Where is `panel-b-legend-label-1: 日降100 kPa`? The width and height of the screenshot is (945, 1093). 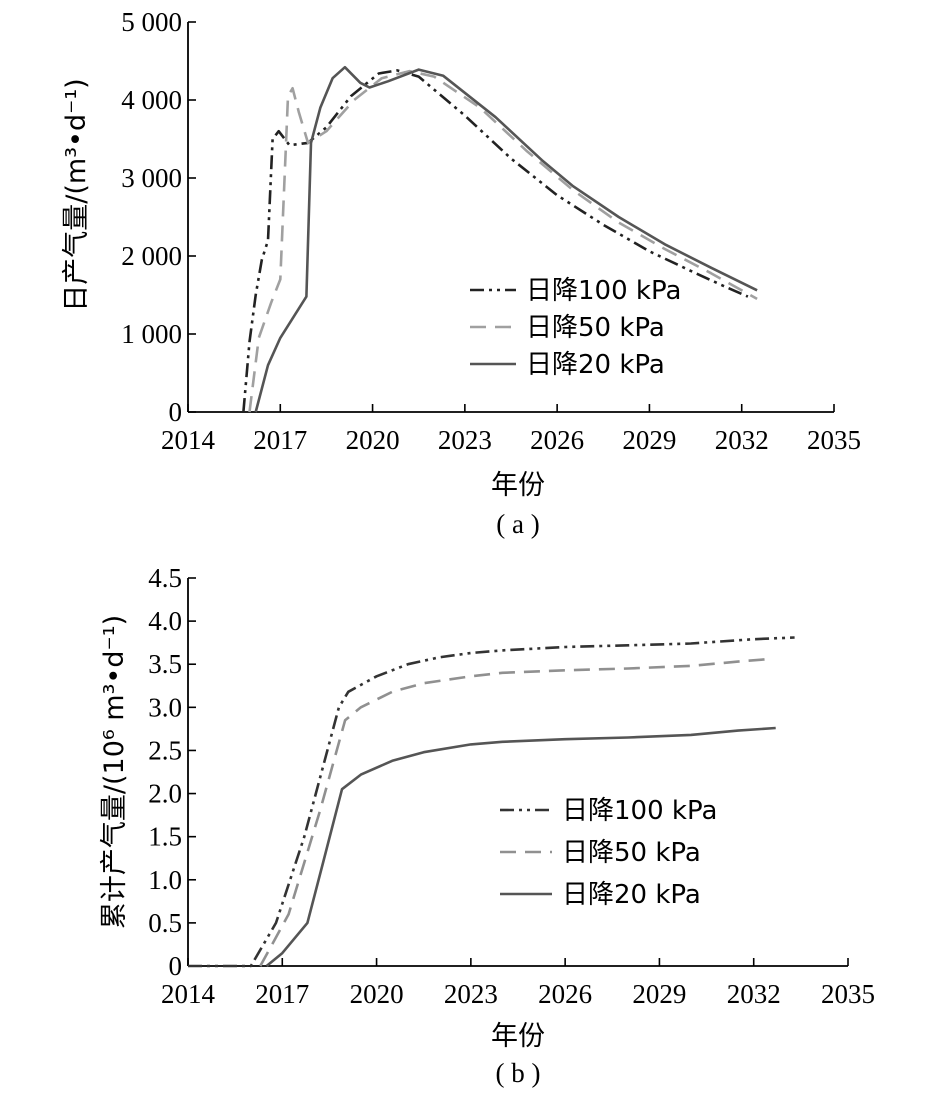
panel-b-legend-label-1: 日降100 kPa is located at coordinates (639, 811).